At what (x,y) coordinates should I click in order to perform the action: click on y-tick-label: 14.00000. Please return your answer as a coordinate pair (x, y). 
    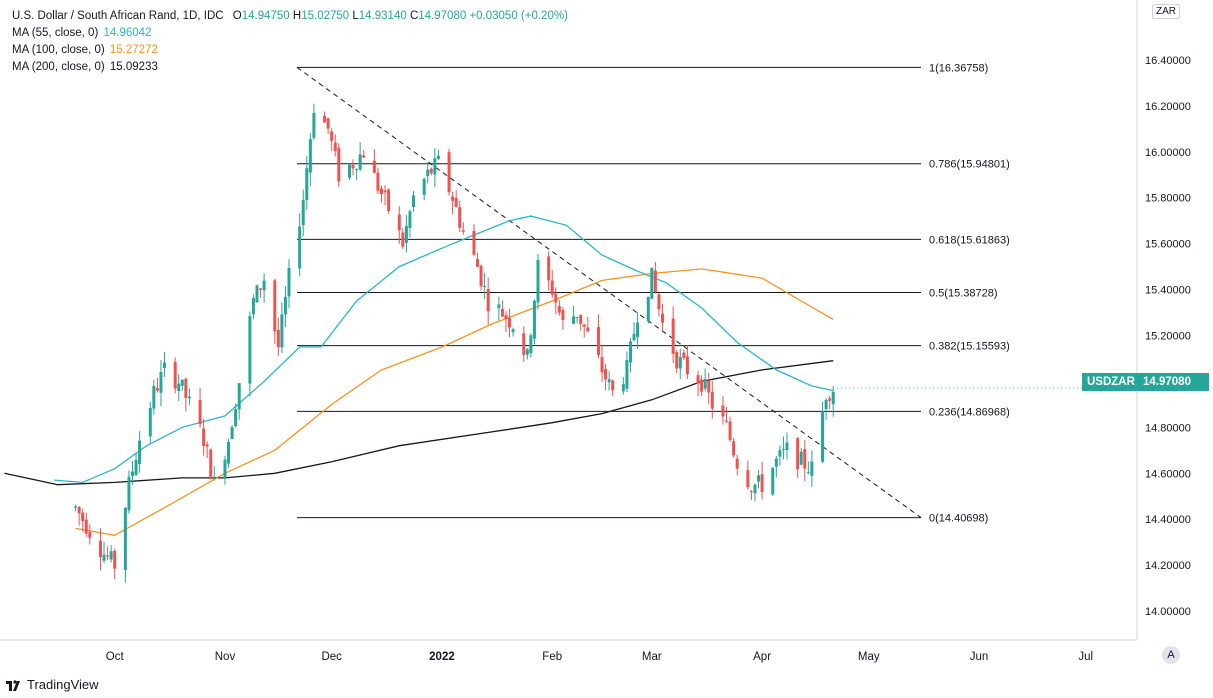
    Looking at the image, I should click on (1168, 612).